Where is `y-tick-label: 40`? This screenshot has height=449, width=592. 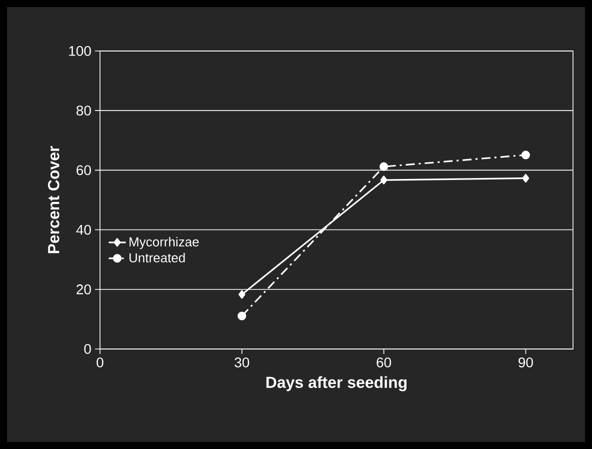 y-tick-label: 40 is located at coordinates (83, 229).